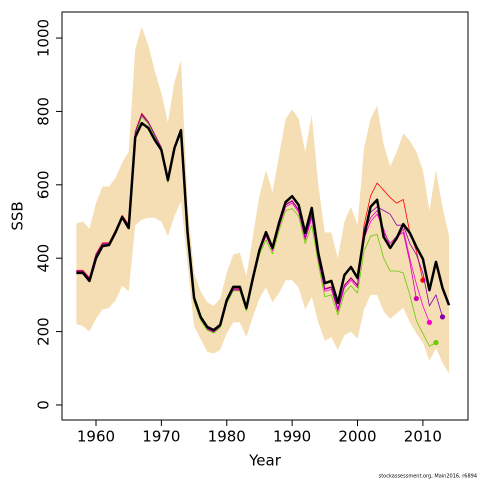 This screenshot has height=480, width=480. What do you see at coordinates (18, 215) in the screenshot?
I see `y-axis-label: SSB` at bounding box center [18, 215].